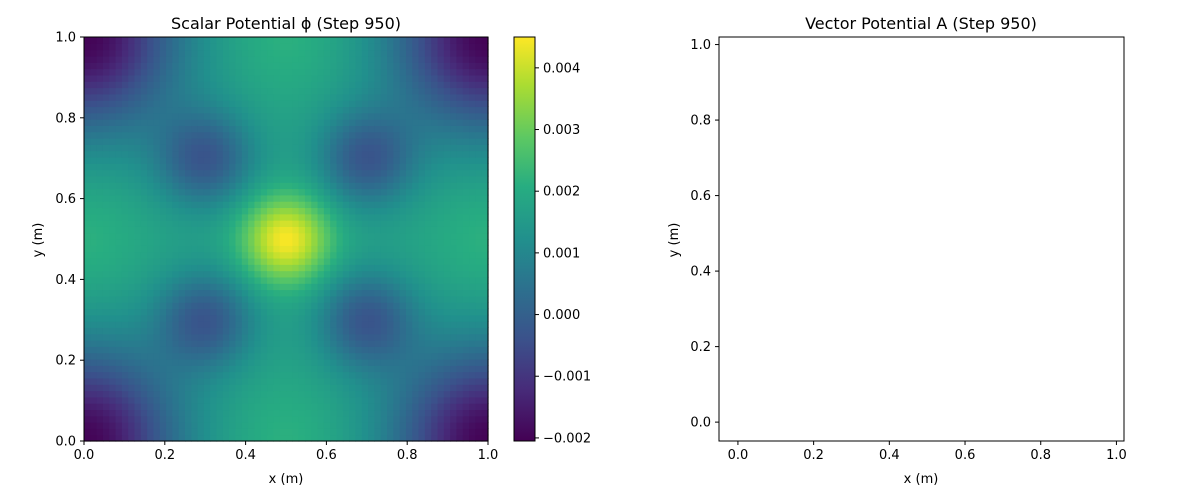 Image resolution: width=1200 pixels, height=500 pixels. I want to click on x-tick-label: 0.2, so click(813, 455).